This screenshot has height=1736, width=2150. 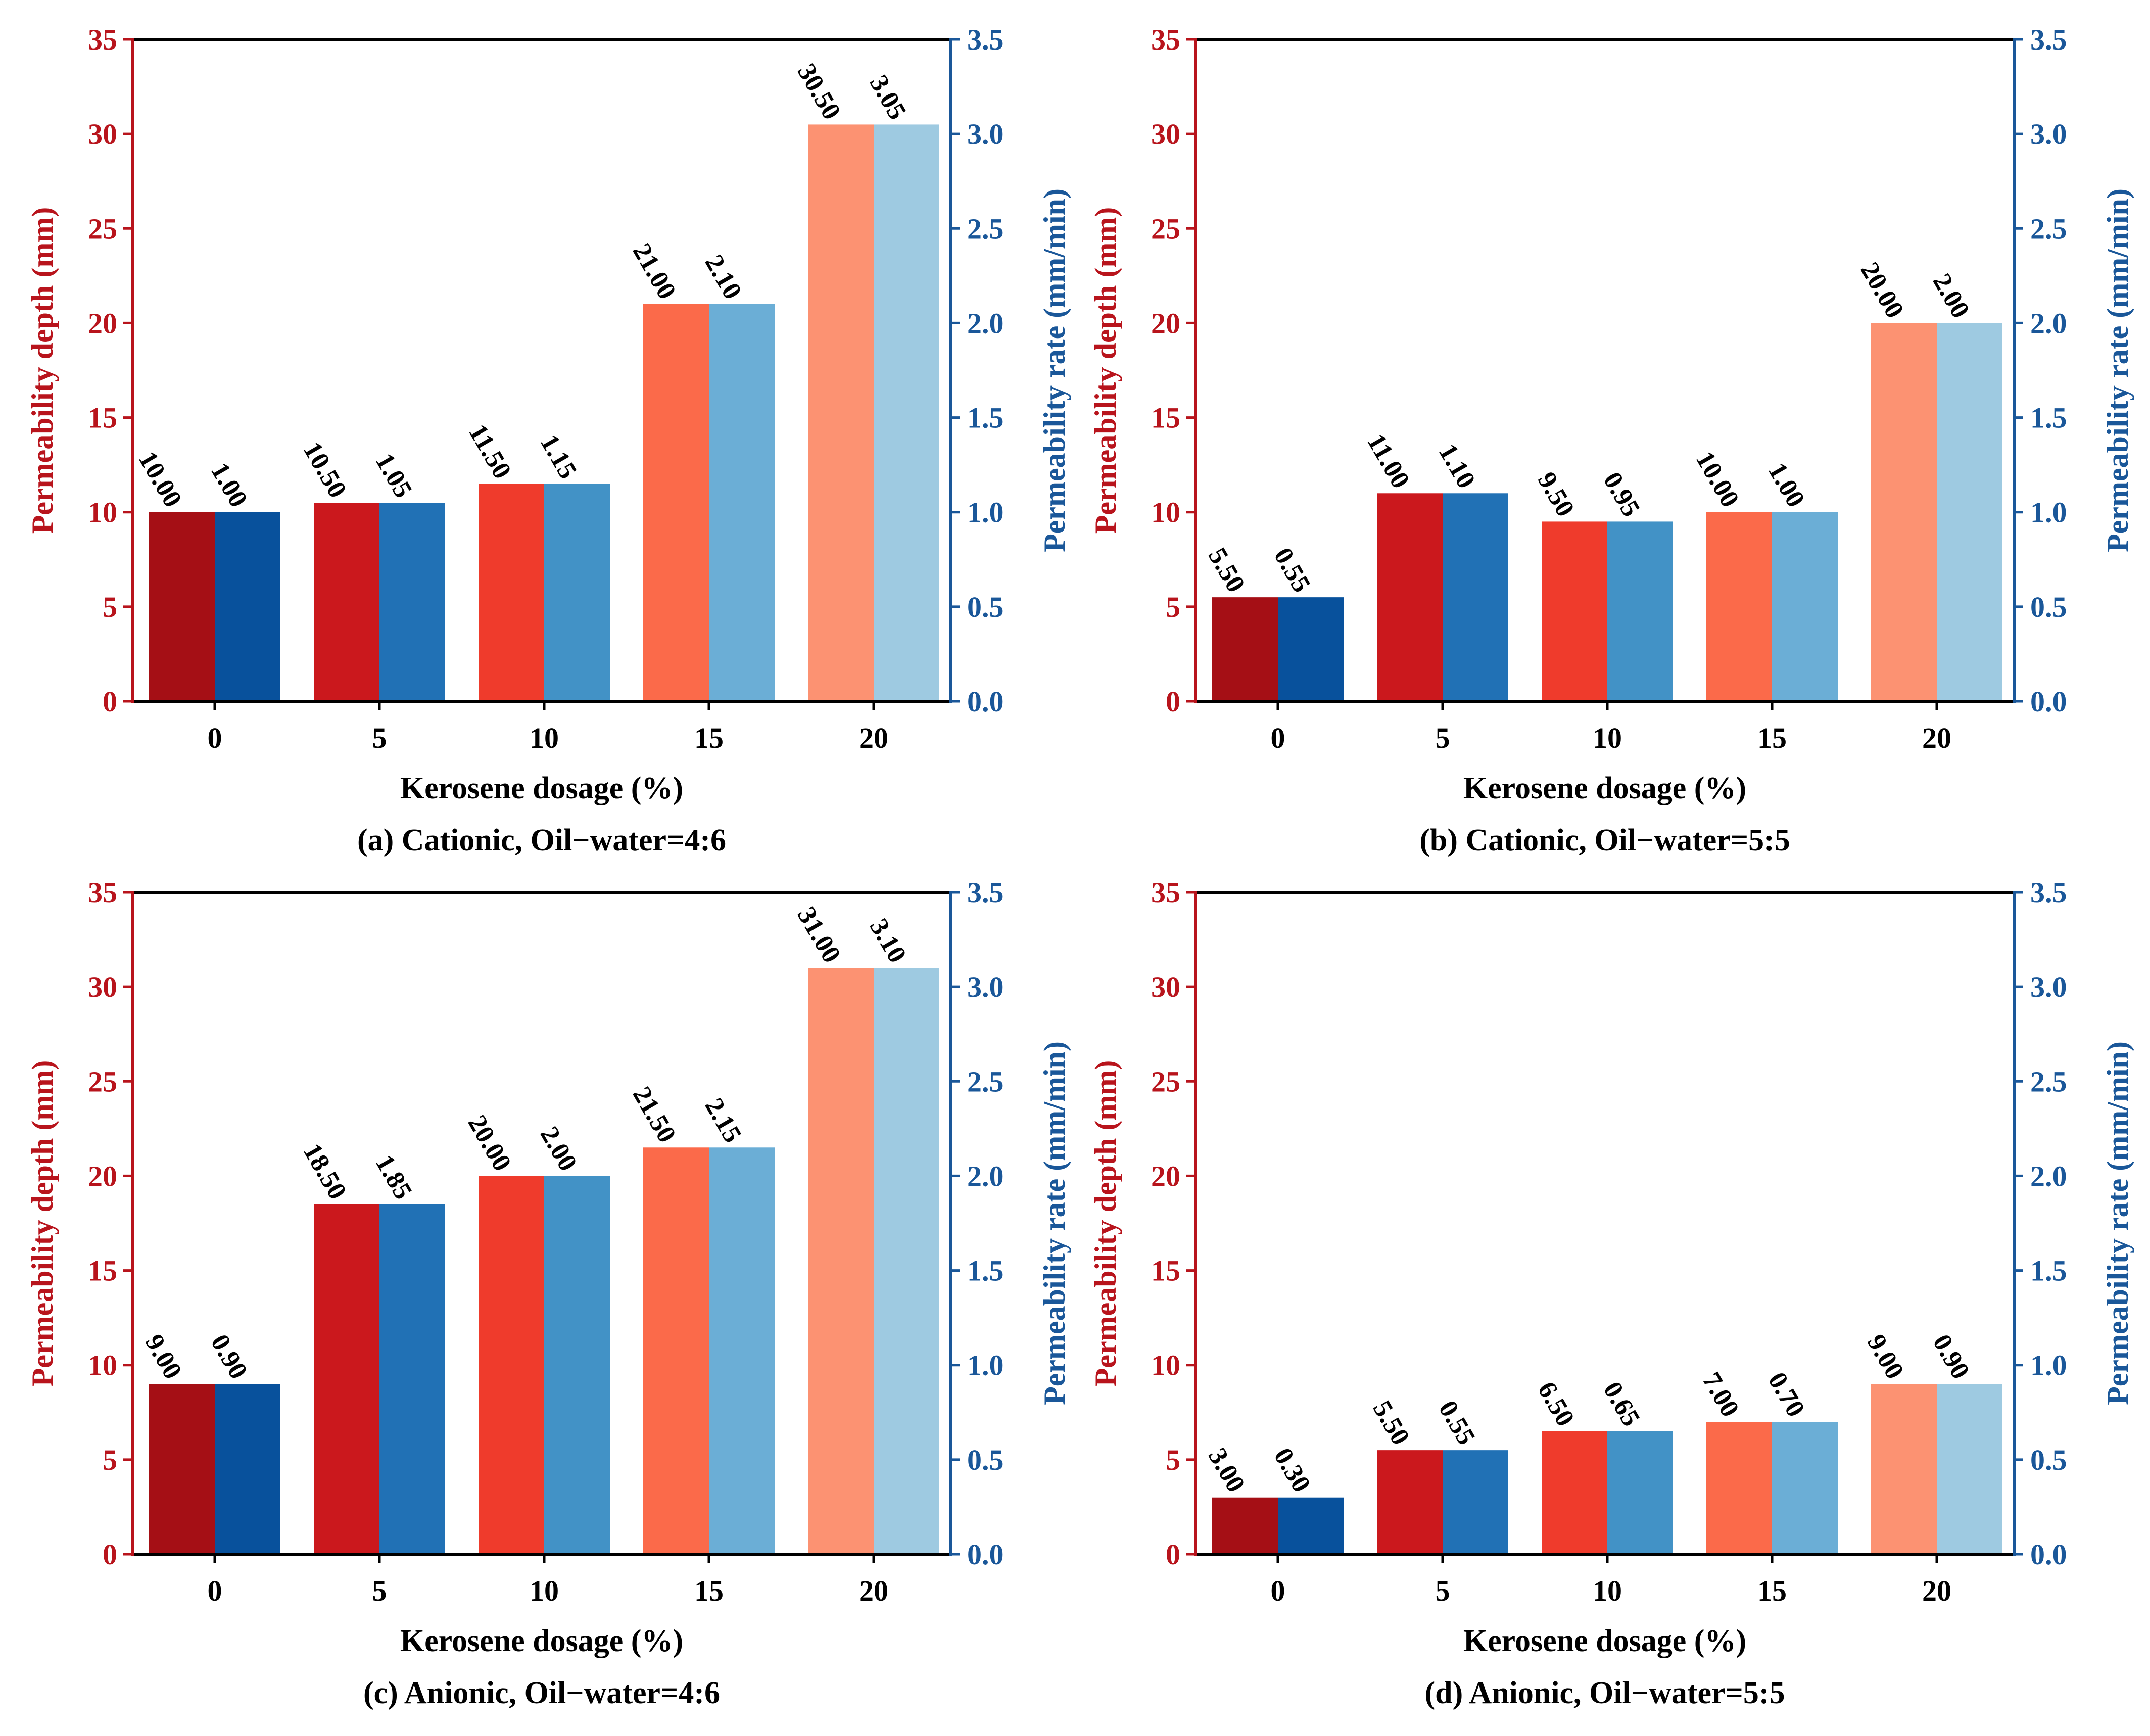 What do you see at coordinates (1605, 1693) in the screenshot?
I see `panel-caption: (d) Anionic, Oil−water=5:5` at bounding box center [1605, 1693].